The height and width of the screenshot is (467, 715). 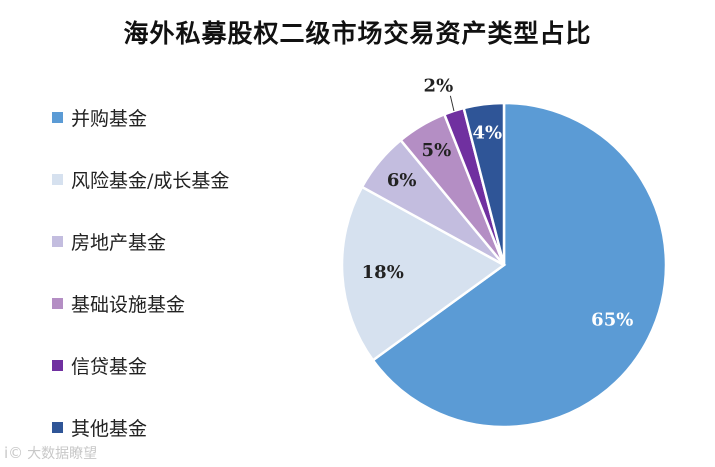 I want to click on leader-line-credit, so click(x=452, y=103).